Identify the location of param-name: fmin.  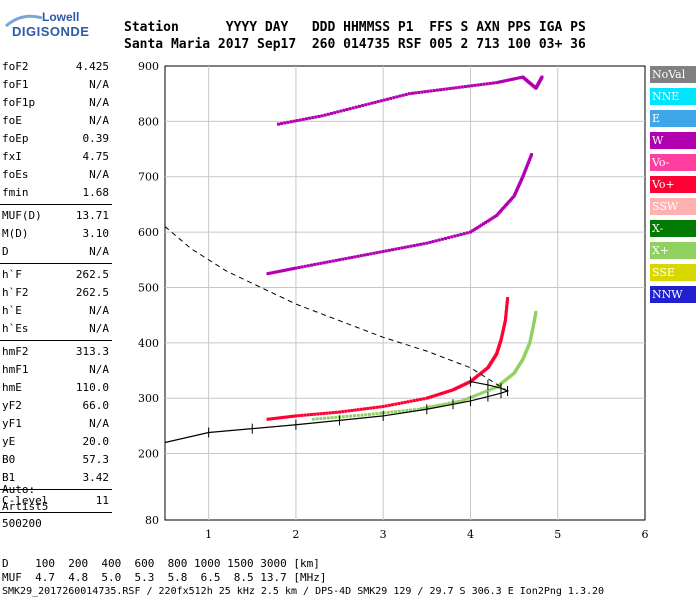
(15, 192).